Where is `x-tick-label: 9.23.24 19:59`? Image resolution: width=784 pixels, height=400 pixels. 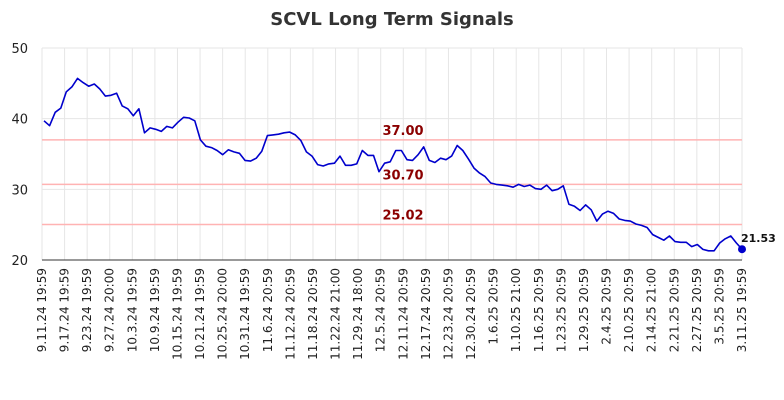 x-tick-label: 9.23.24 19:59 is located at coordinates (87, 310).